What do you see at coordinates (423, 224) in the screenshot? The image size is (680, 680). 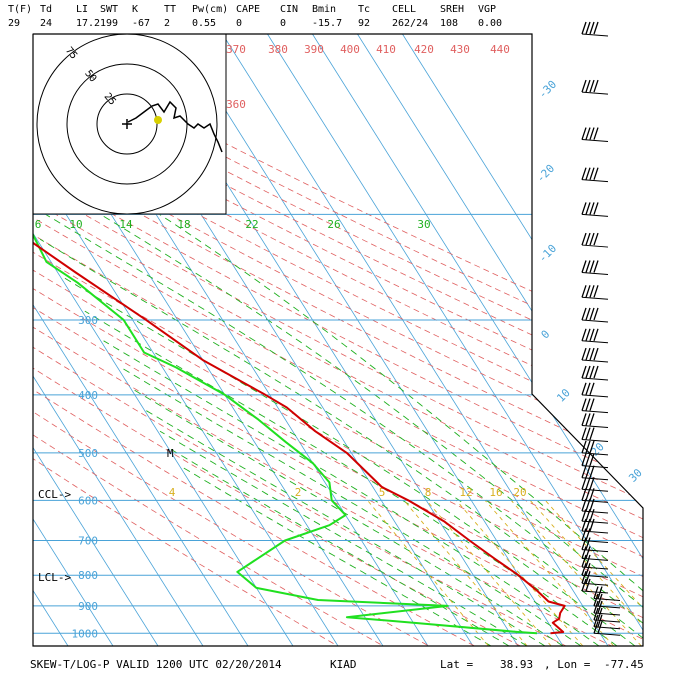 I see `theta-e-label: 30` at bounding box center [423, 224].